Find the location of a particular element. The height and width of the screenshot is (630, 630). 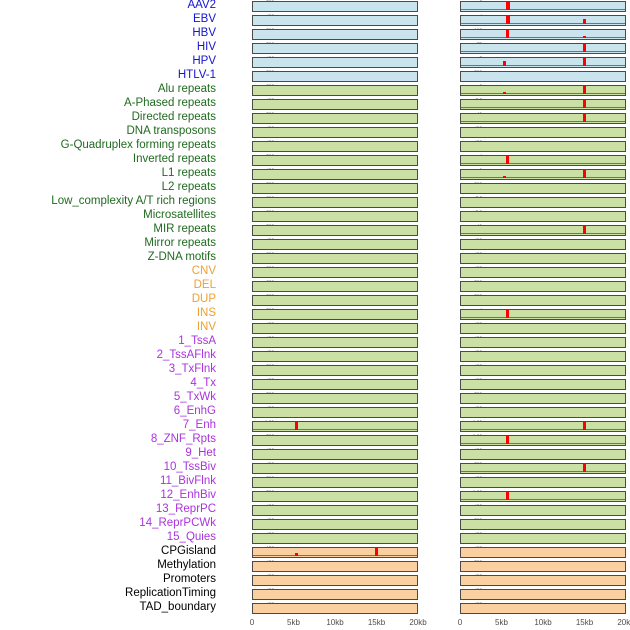

right-track-5-txwk: 5004003002001000 is located at coordinates (543, 398).